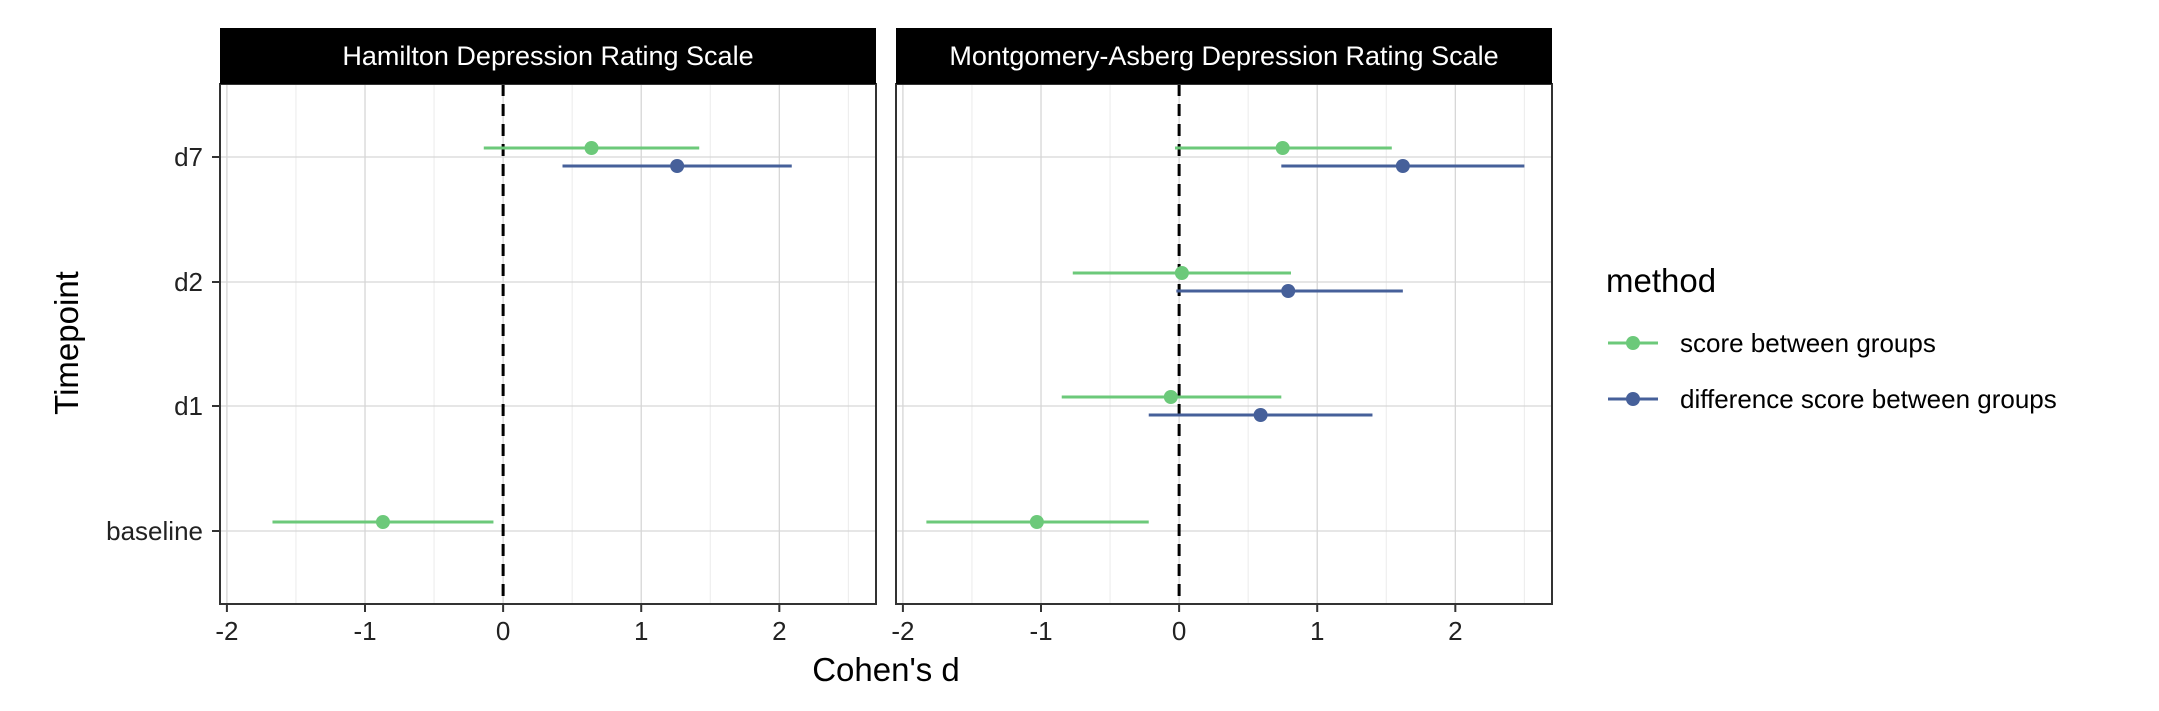  I want to click on strip-title: Hamilton Depression Rating Scale, so click(547, 56).